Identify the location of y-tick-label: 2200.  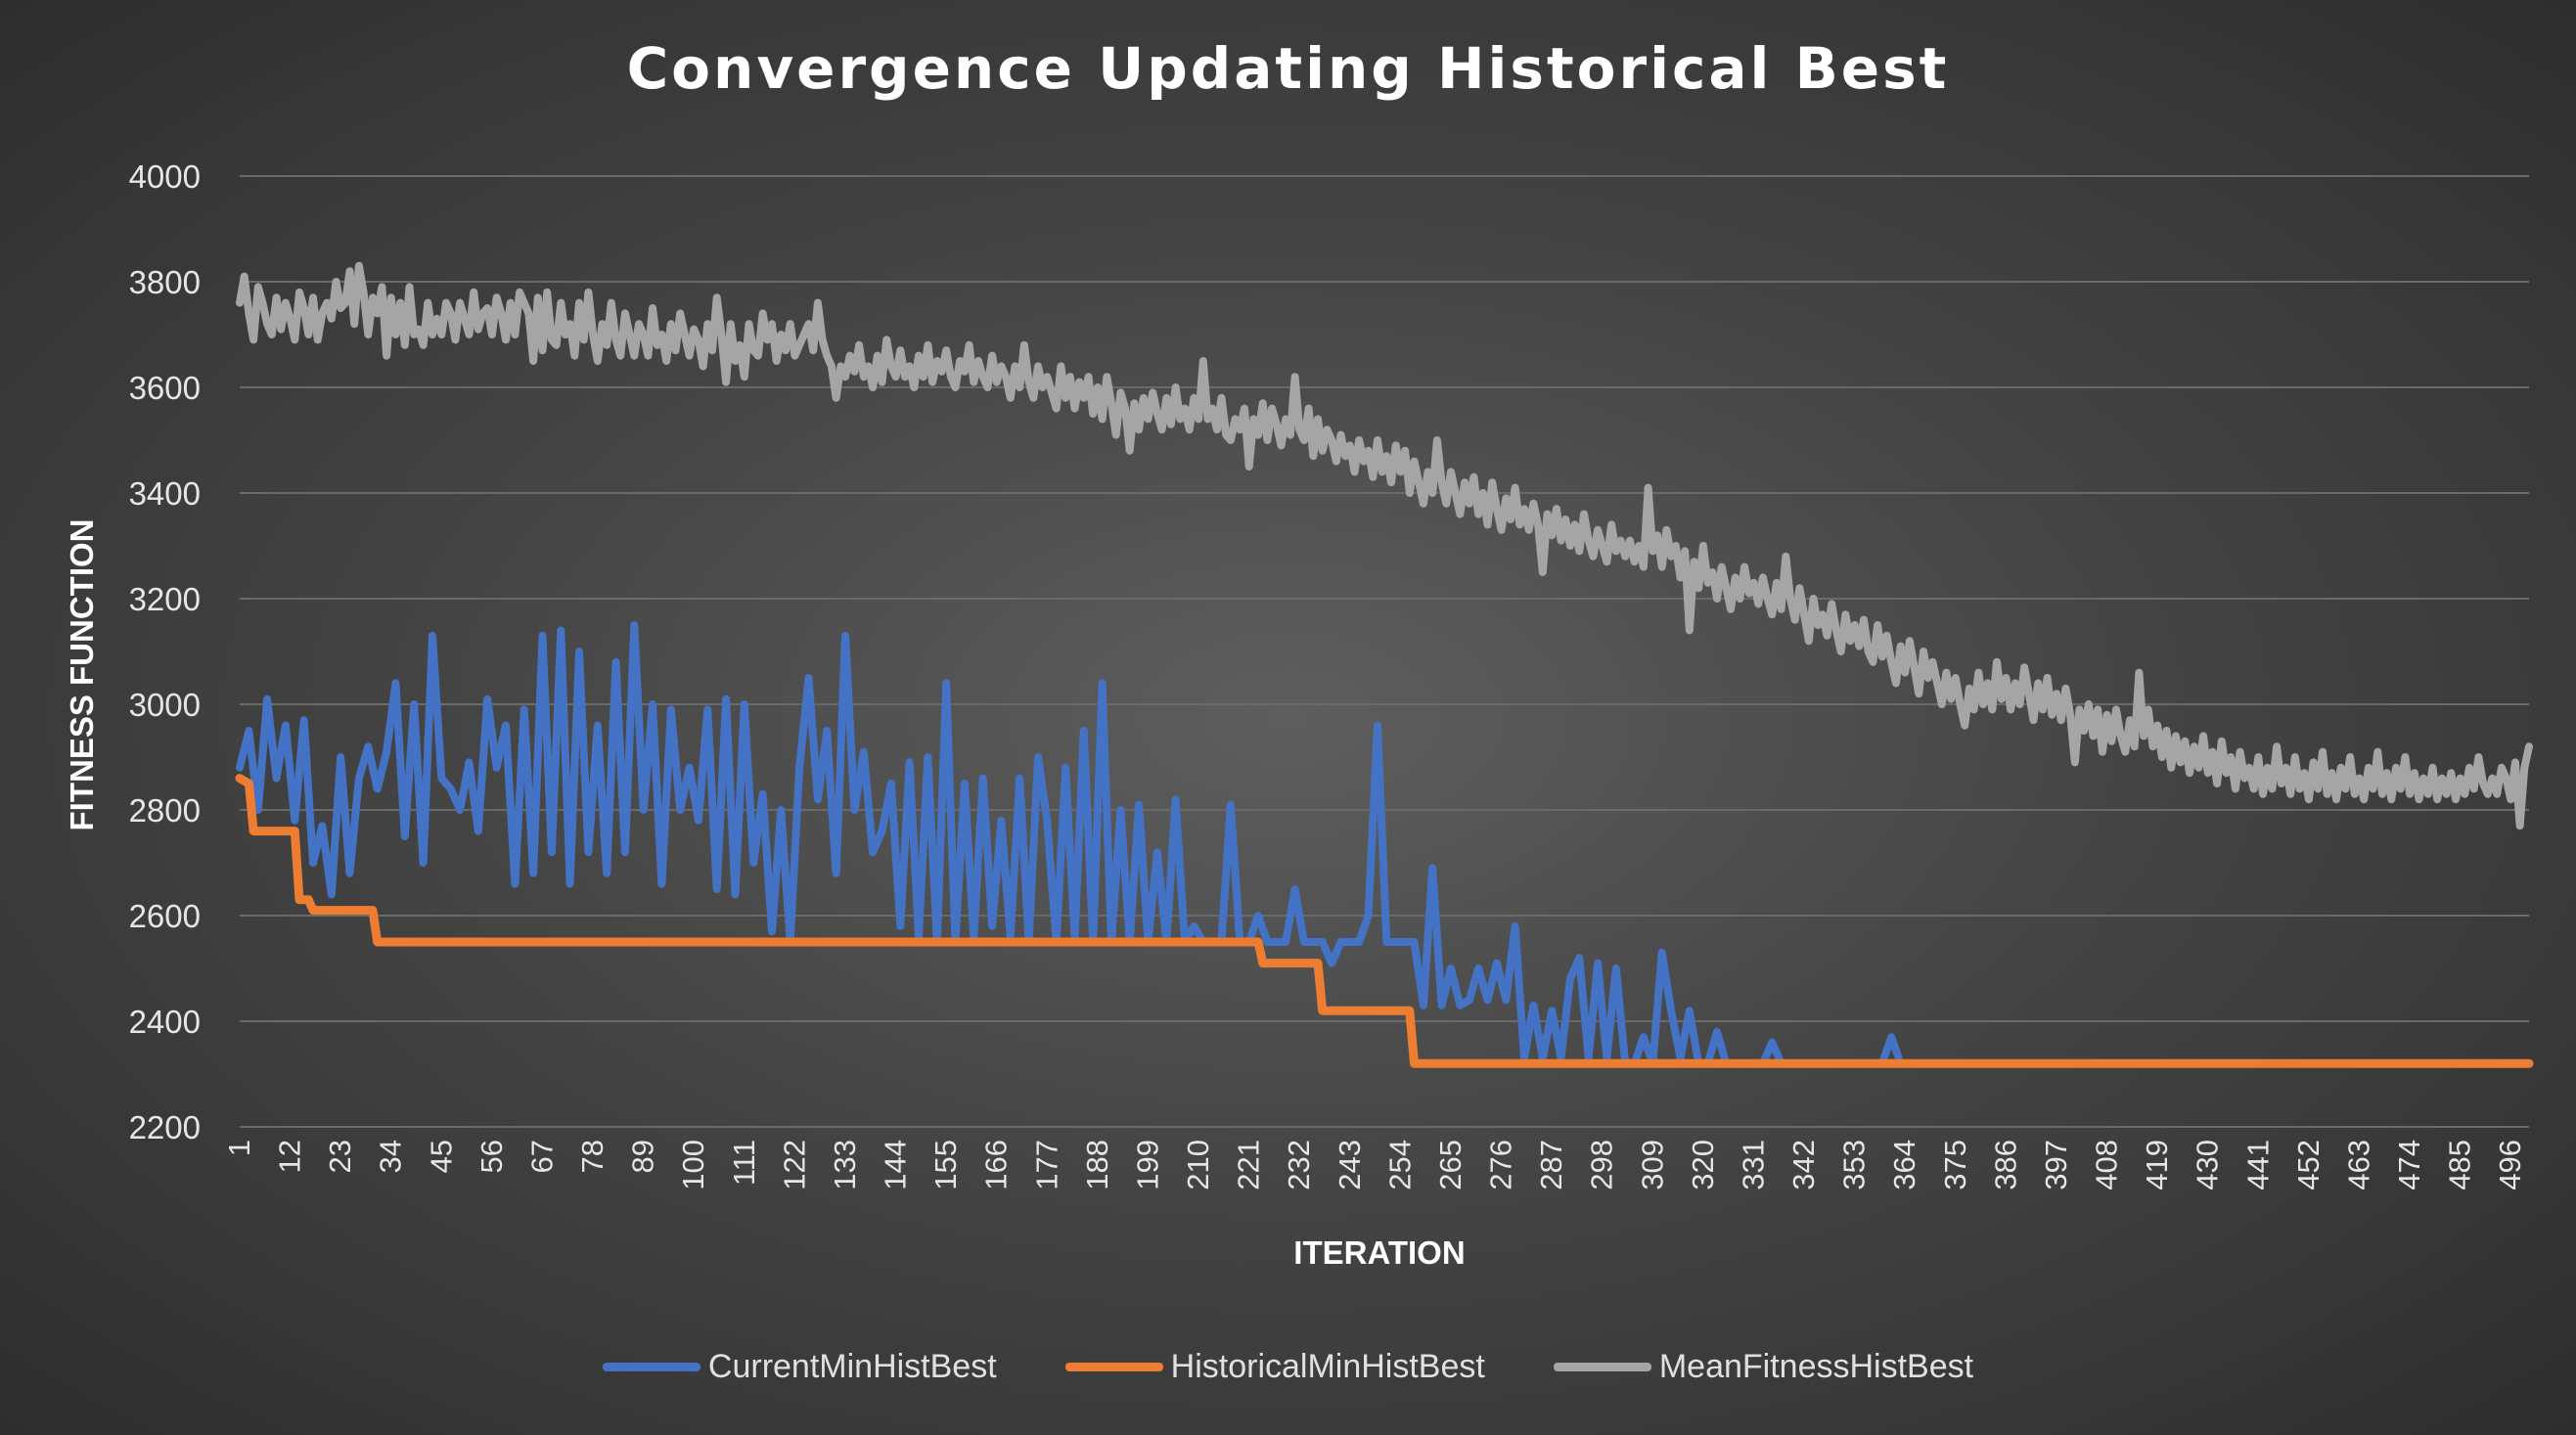
(165, 1127).